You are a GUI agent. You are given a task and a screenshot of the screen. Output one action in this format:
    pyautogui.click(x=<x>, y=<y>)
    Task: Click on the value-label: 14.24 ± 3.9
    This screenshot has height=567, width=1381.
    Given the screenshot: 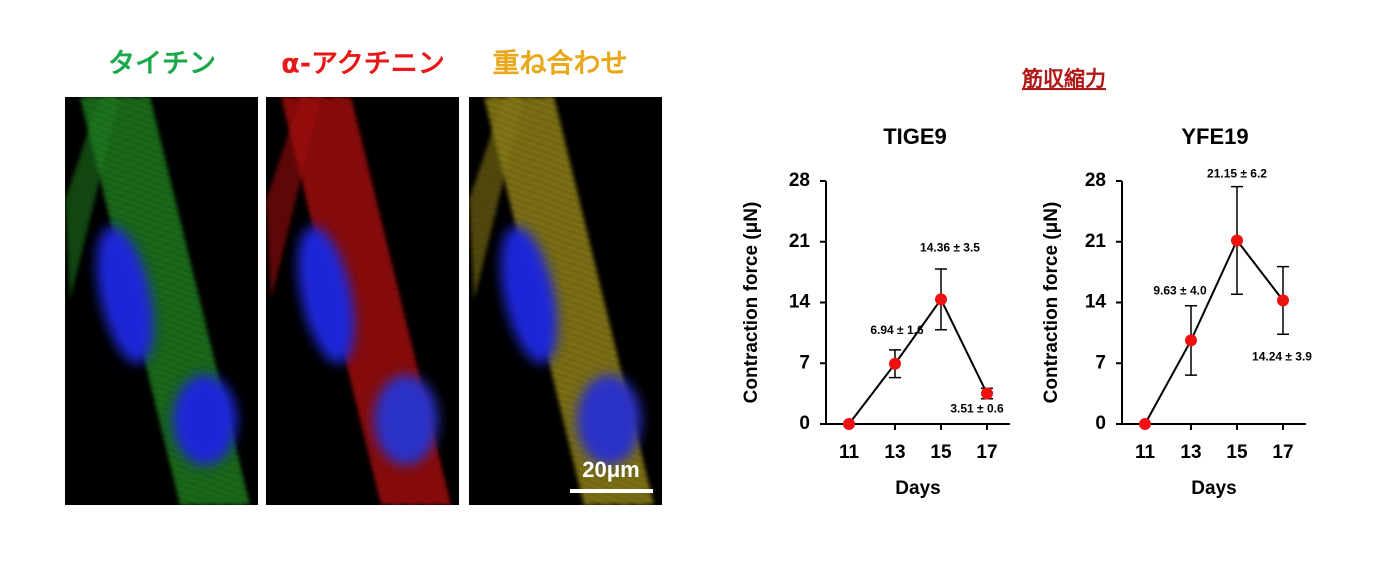 What is the action you would take?
    pyautogui.click(x=1282, y=357)
    